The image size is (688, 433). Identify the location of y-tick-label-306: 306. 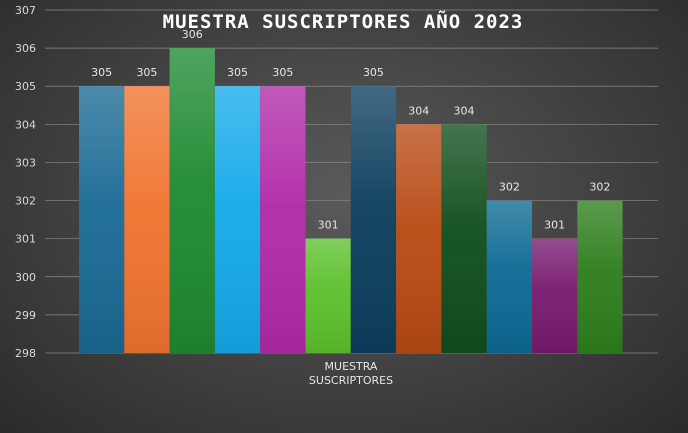
(25, 48).